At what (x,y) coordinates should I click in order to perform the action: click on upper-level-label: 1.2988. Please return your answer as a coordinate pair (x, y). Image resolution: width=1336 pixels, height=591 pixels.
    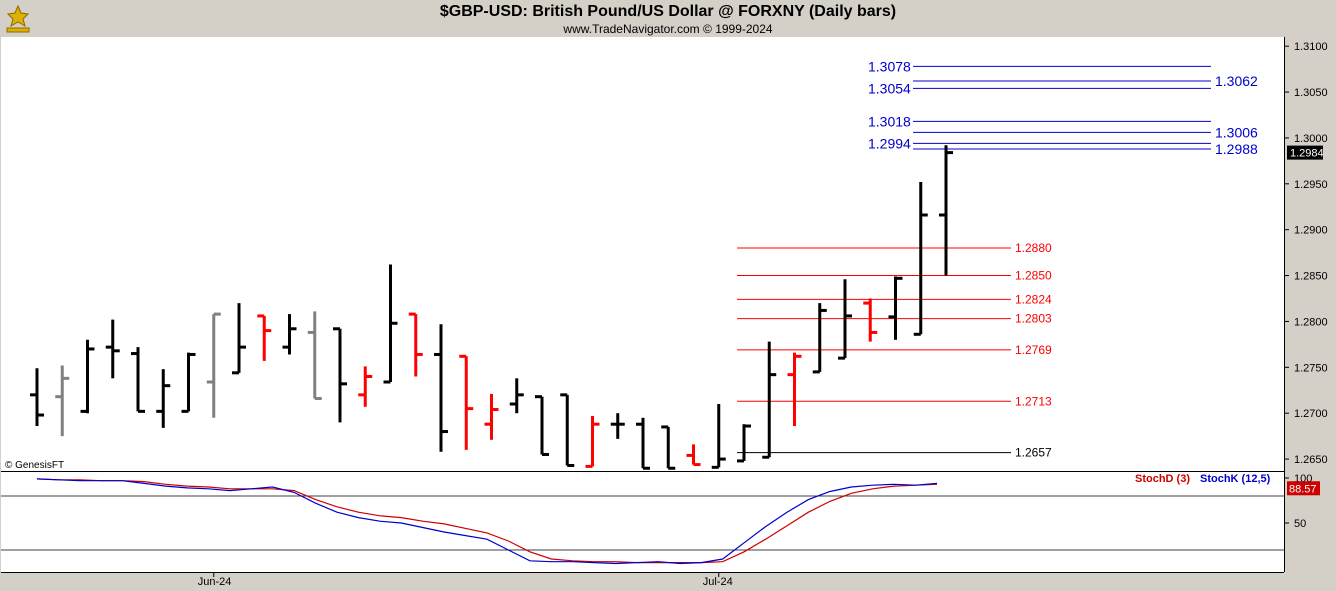
    Looking at the image, I should click on (1236, 149).